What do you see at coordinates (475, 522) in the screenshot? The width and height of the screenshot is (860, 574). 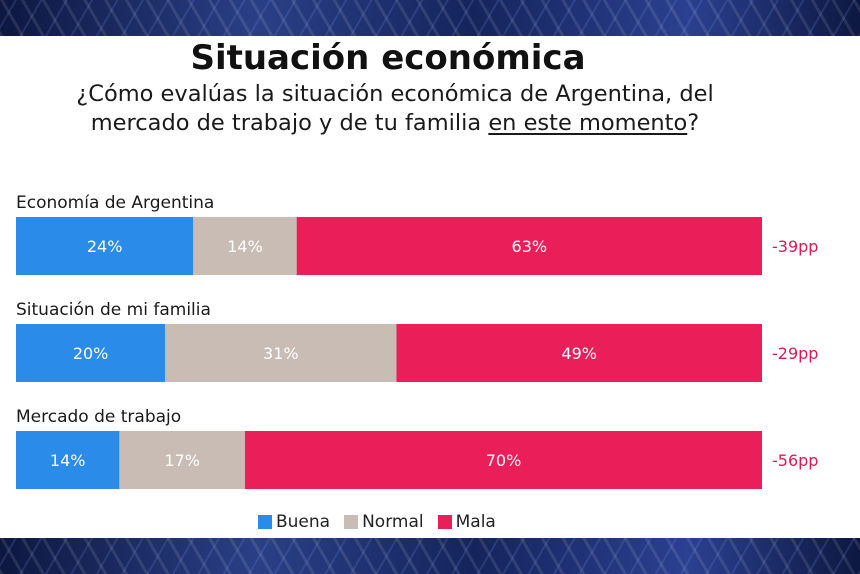 I see `legend-label-mala: Mala` at bounding box center [475, 522].